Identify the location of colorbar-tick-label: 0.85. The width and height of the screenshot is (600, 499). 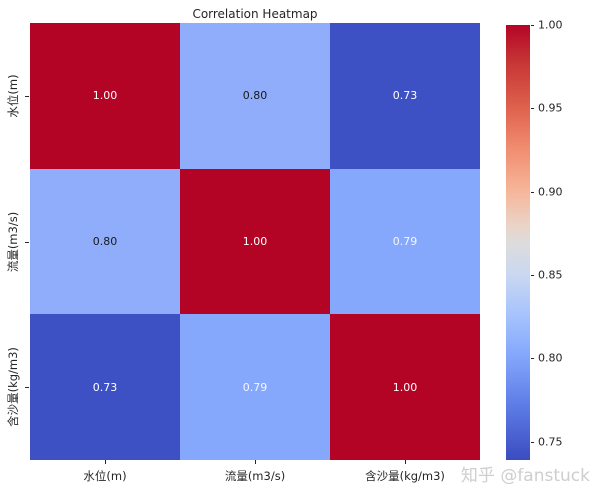
(550, 275).